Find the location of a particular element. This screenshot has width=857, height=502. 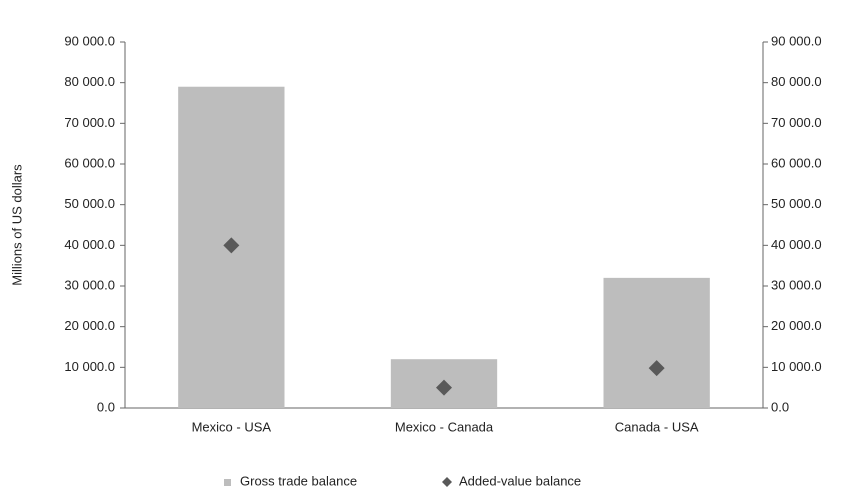

x-tick-label: Canada - USA is located at coordinates (657, 426).